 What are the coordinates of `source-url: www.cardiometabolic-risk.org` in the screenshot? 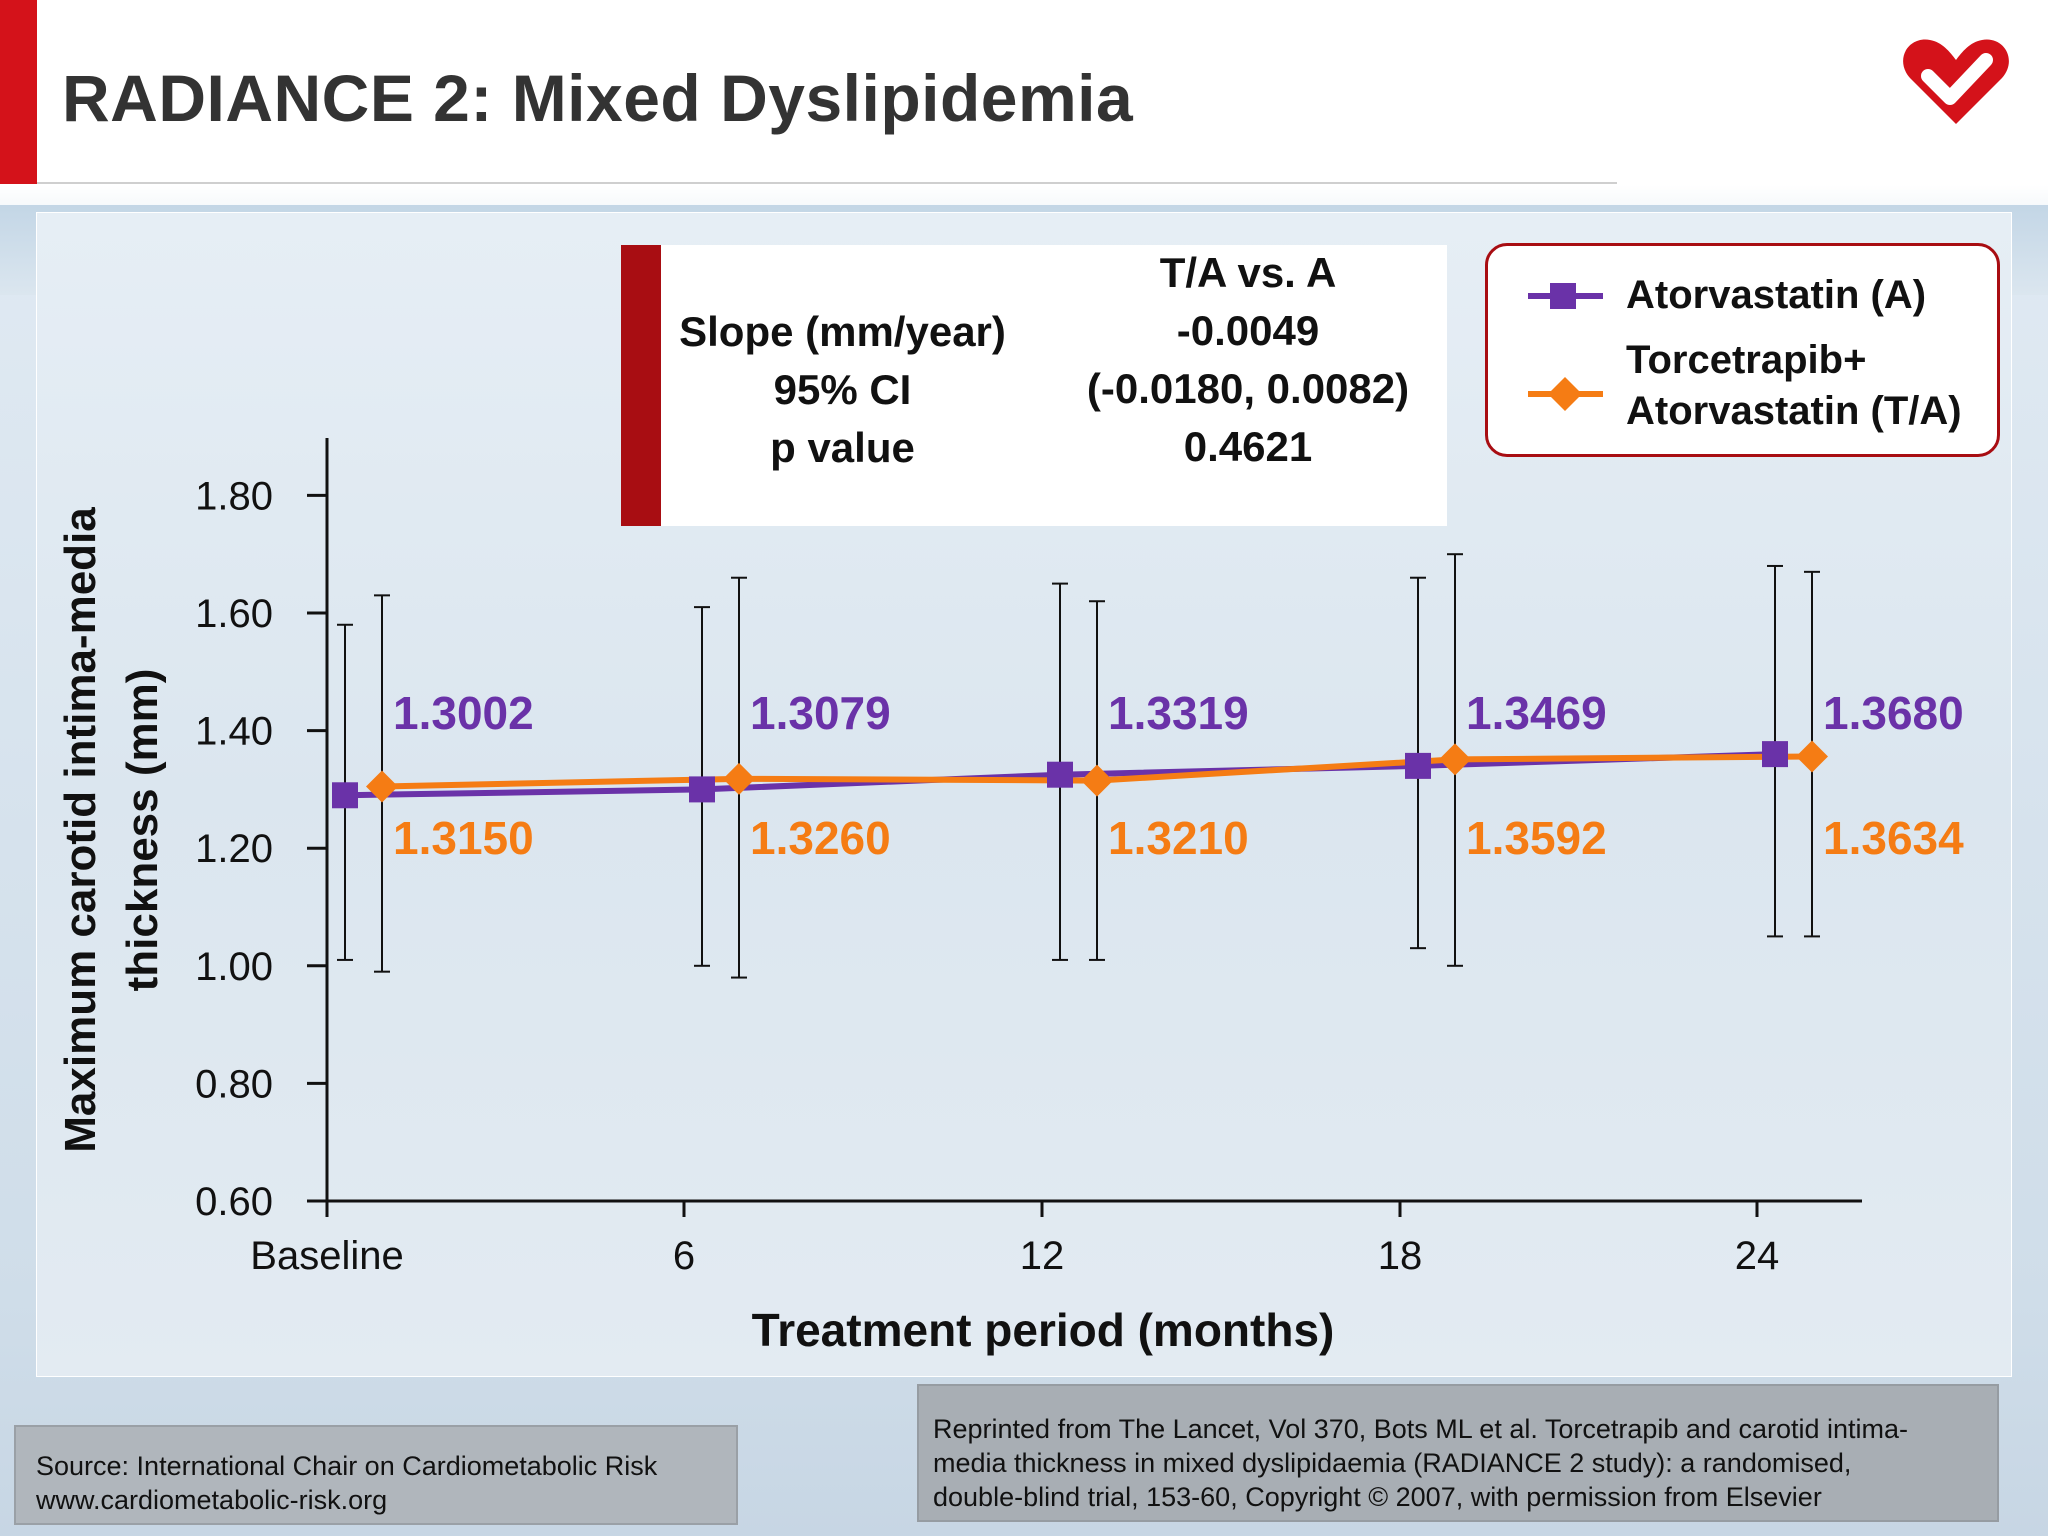 It's located at (212, 1500).